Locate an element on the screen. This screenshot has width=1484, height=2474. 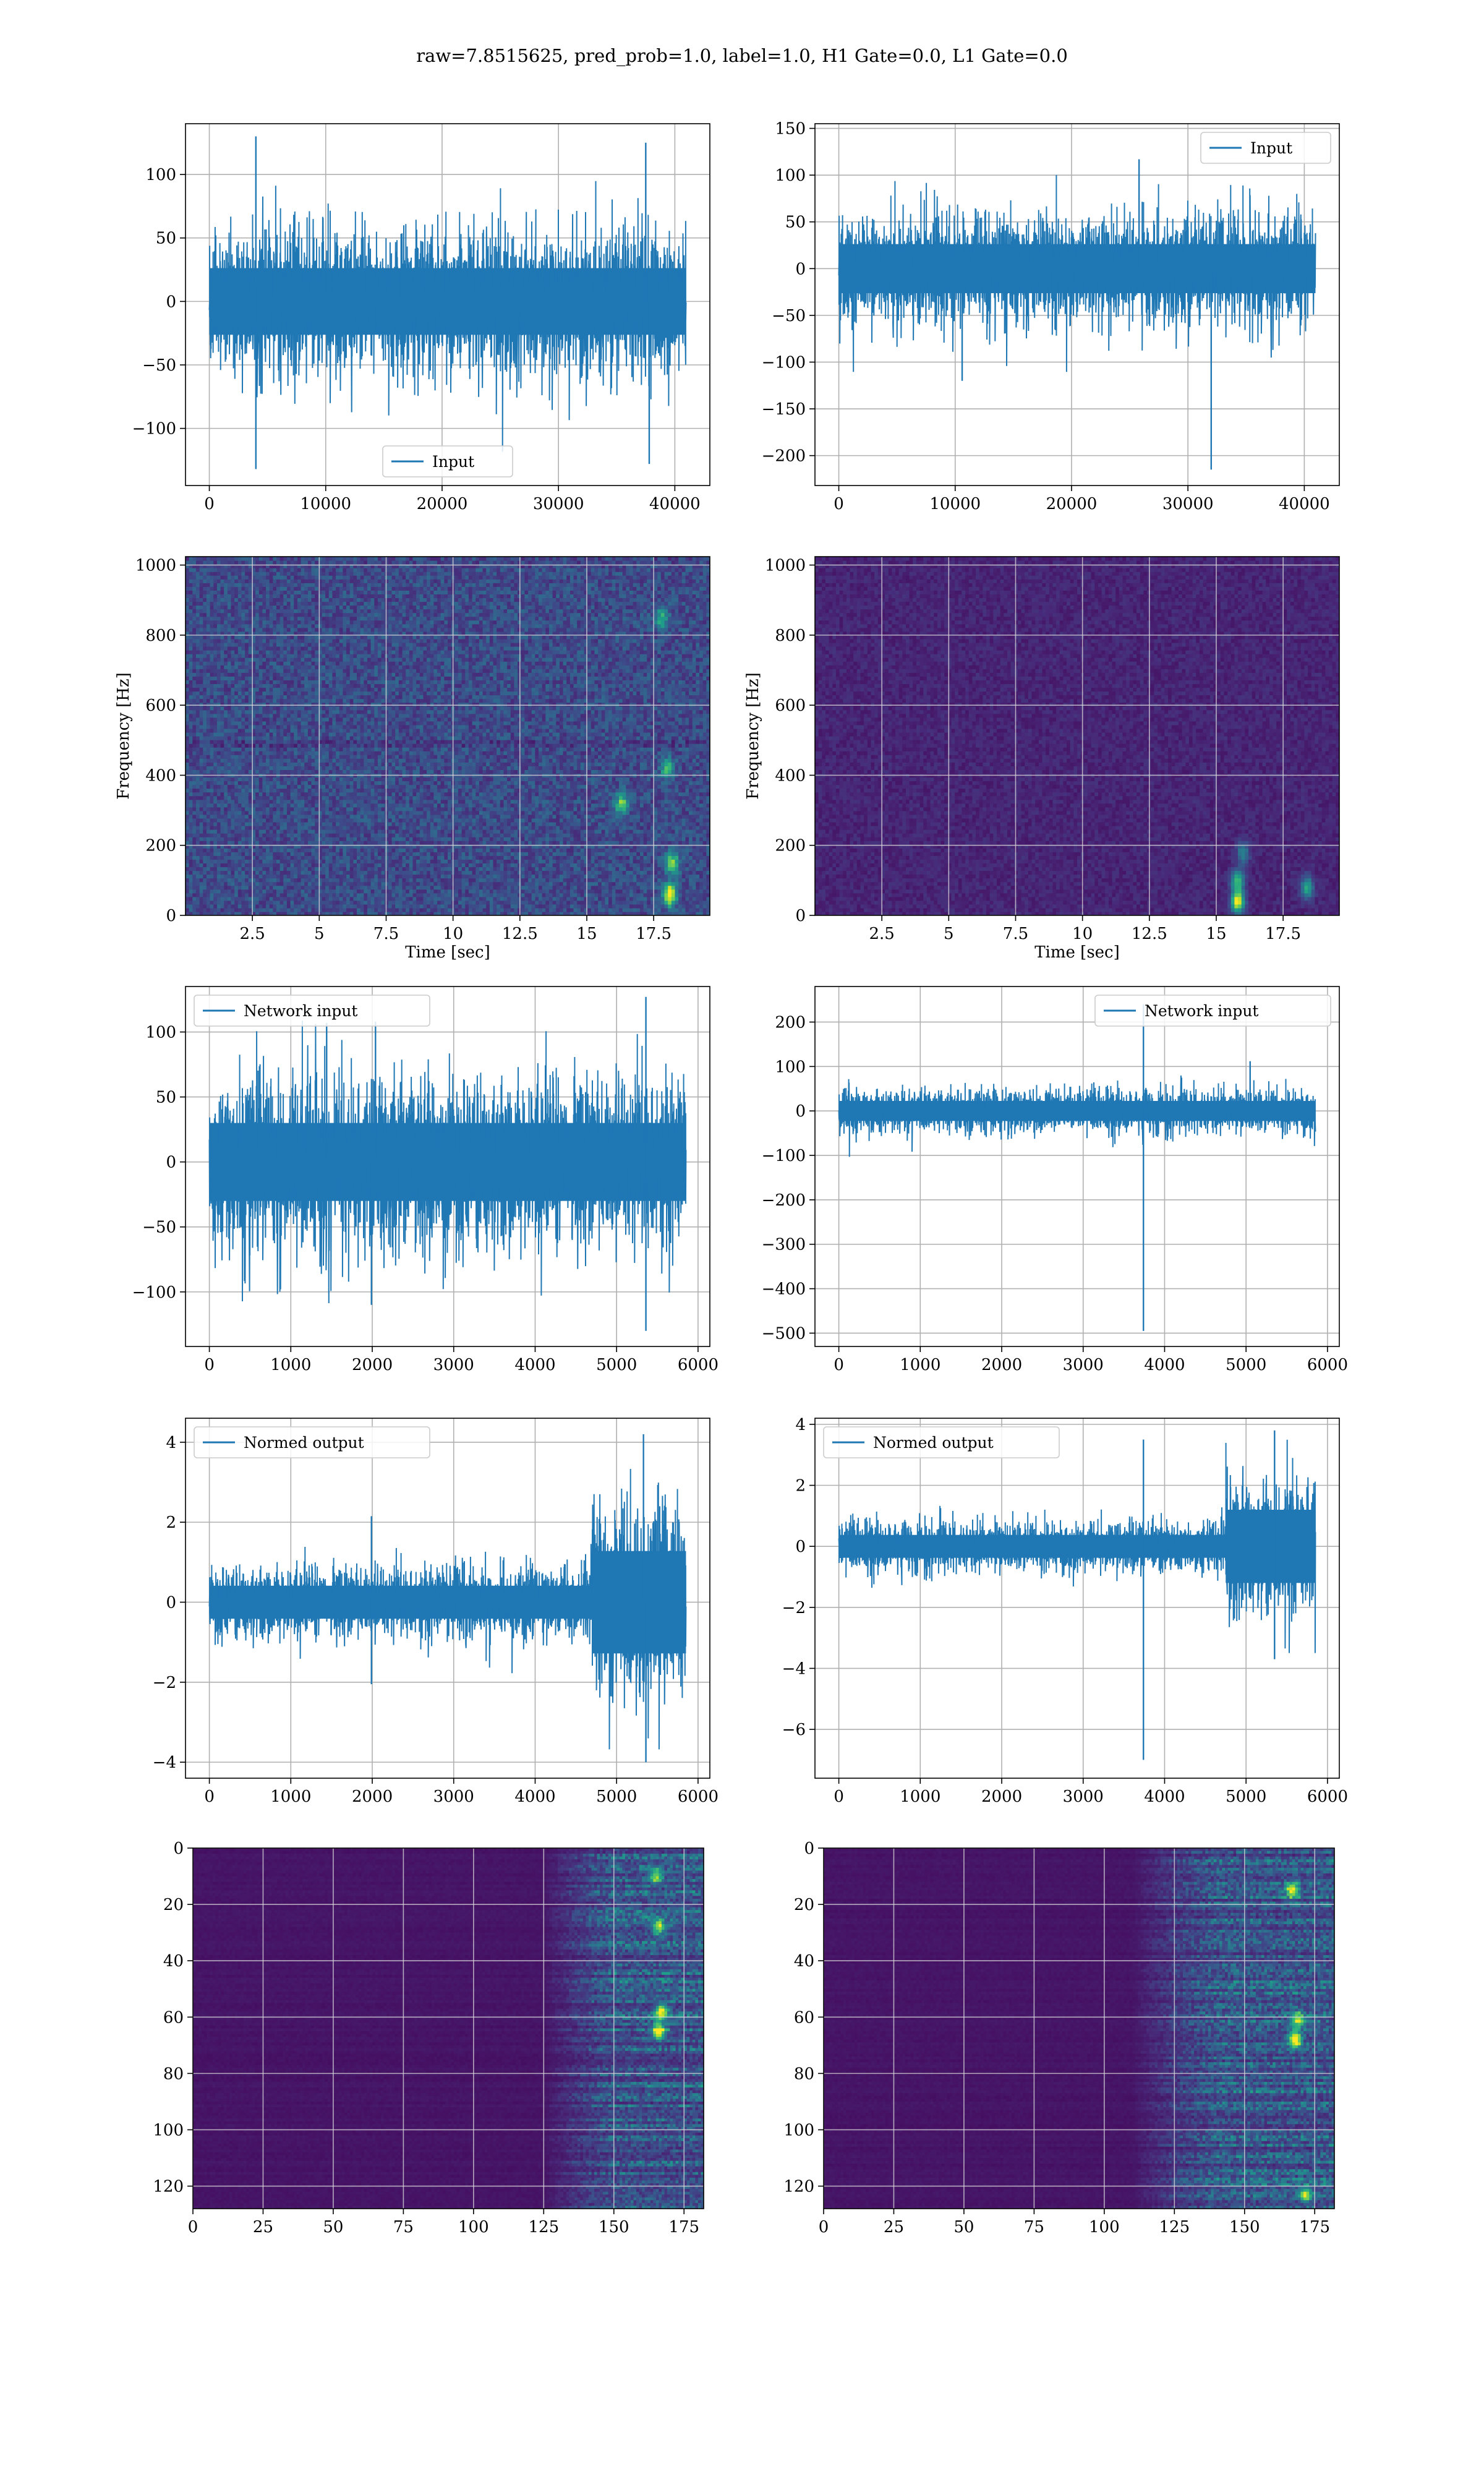
legend: Input is located at coordinates (448, 462).